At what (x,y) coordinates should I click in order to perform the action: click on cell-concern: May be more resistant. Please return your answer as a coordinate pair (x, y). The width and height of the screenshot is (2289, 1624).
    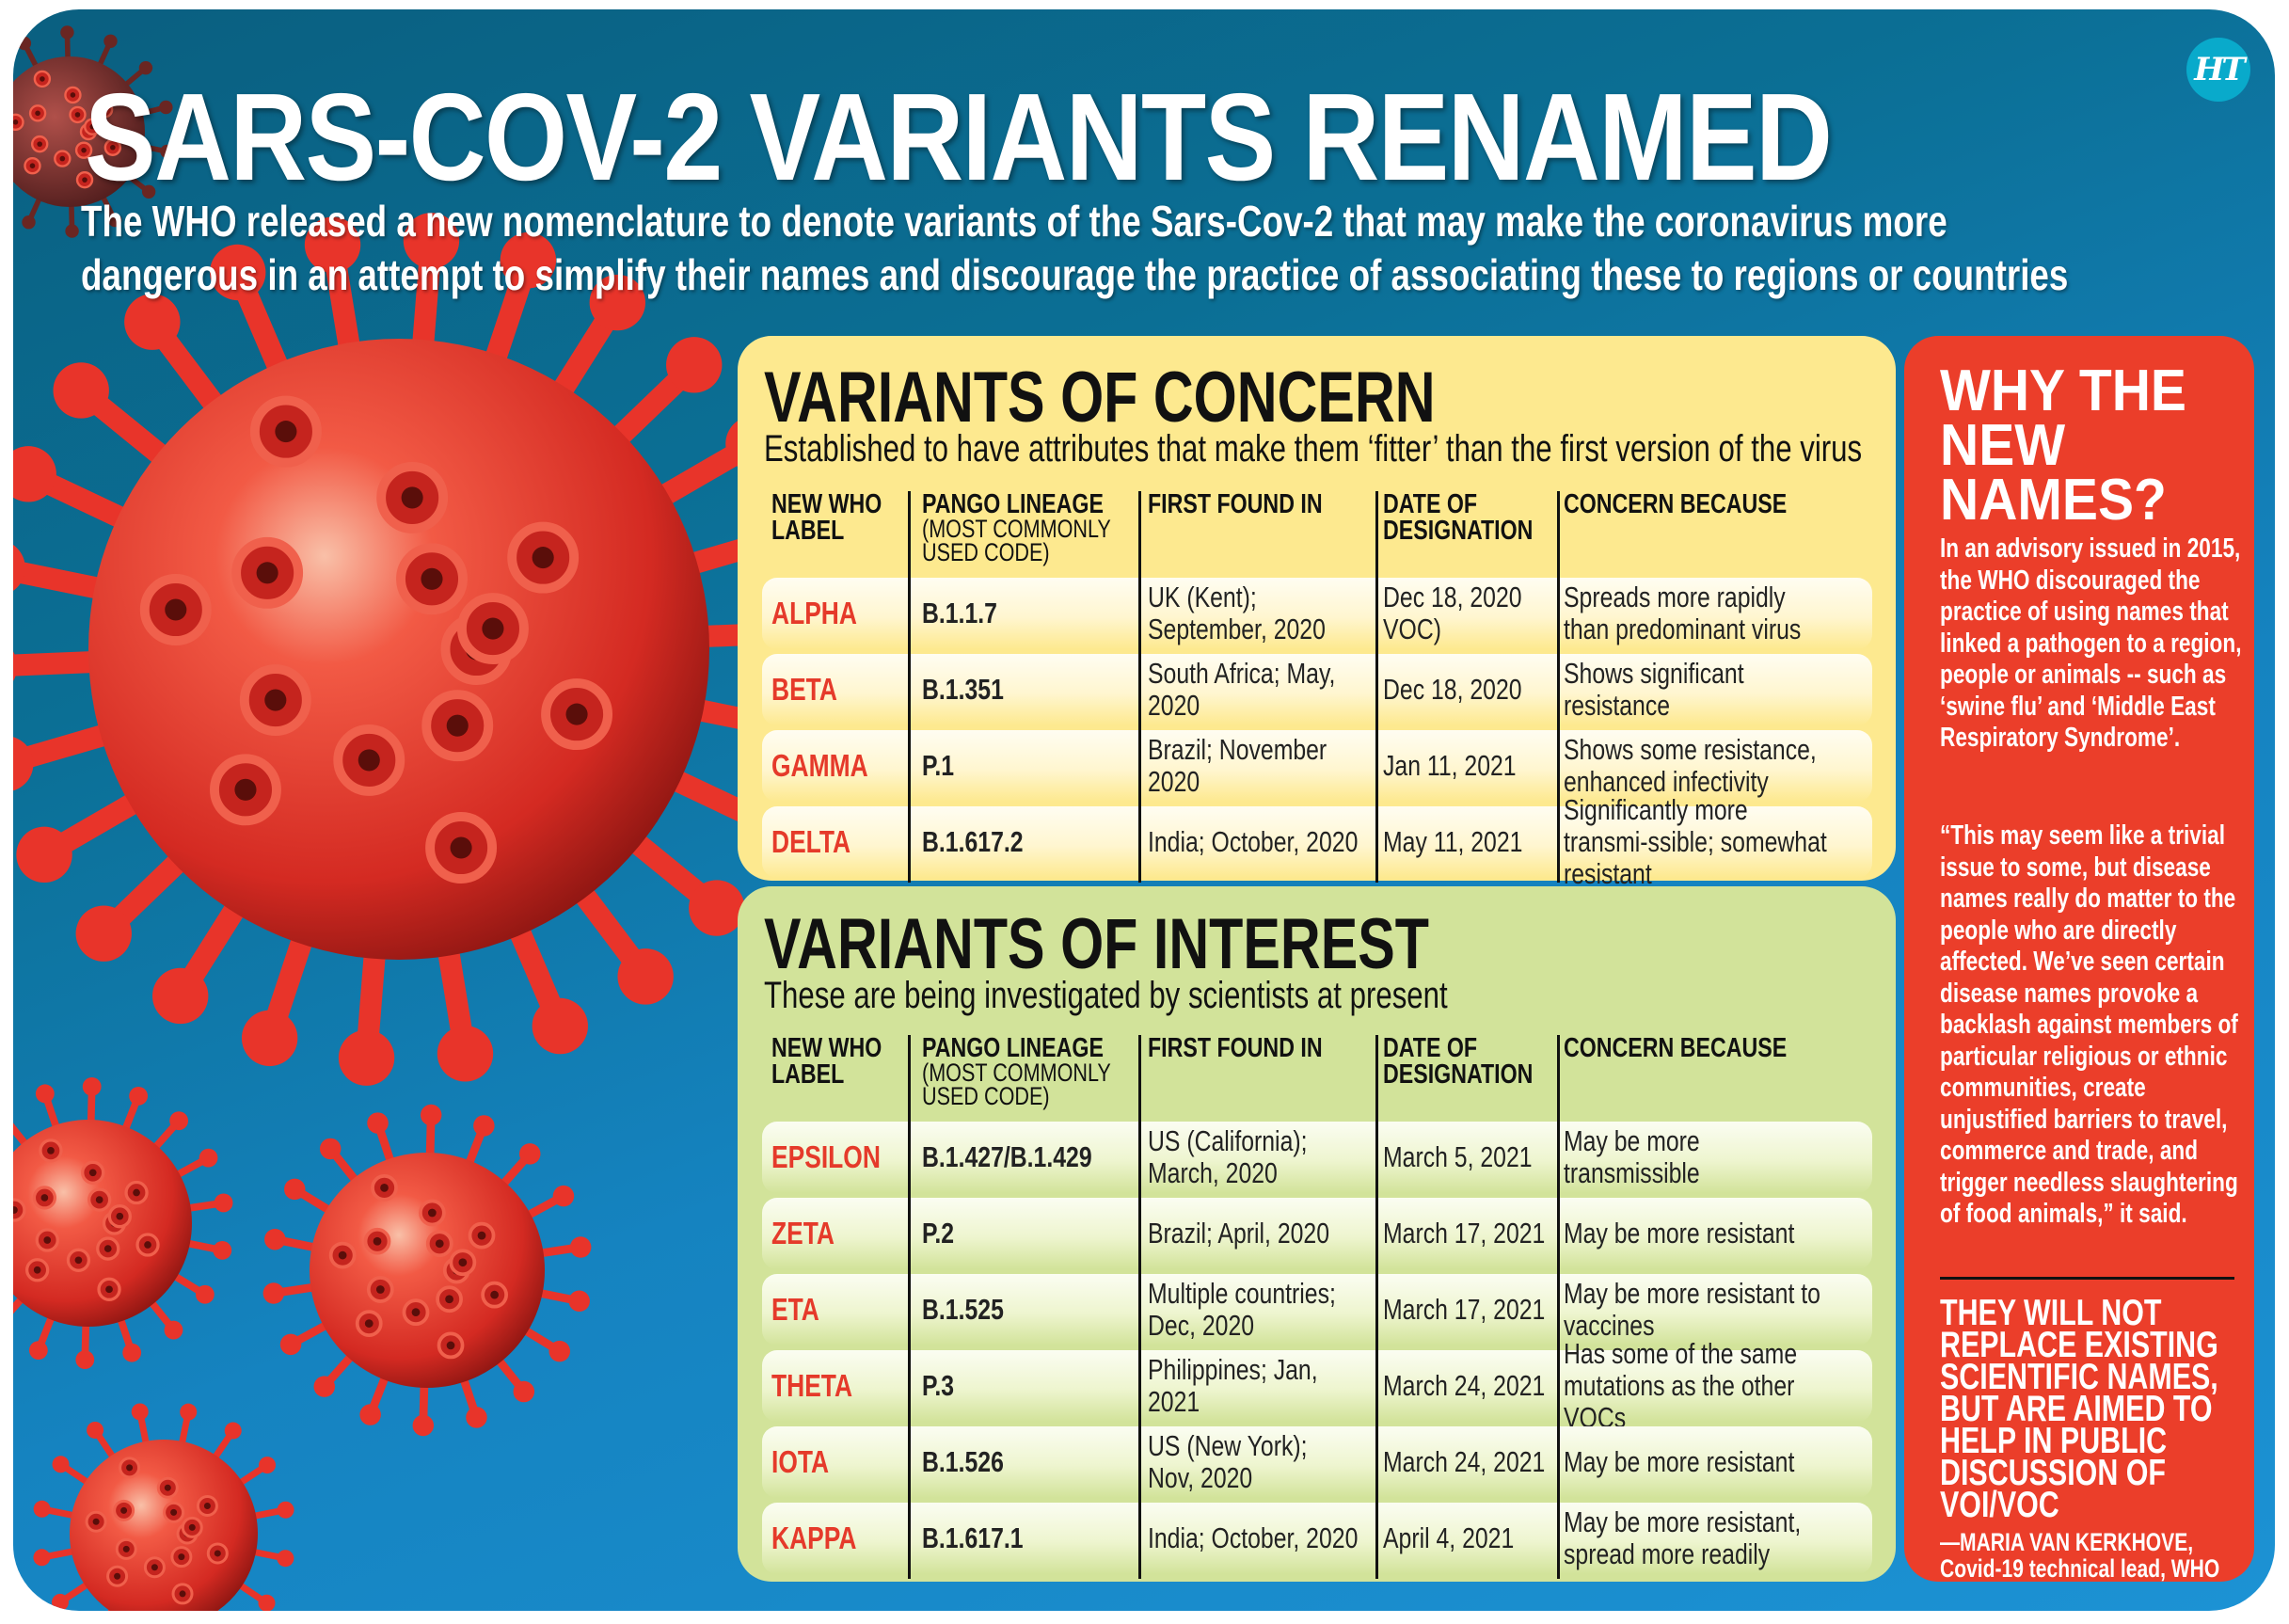
    Looking at the image, I should click on (1679, 1461).